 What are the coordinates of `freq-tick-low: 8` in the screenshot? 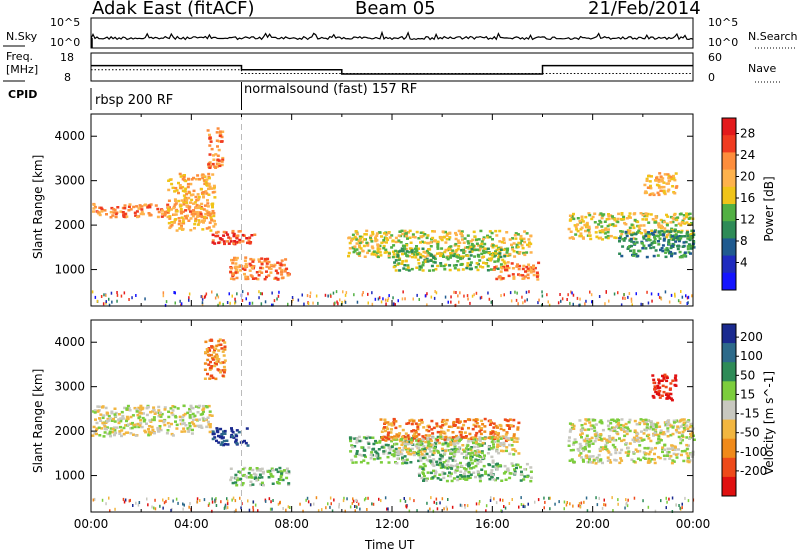 It's located at (67, 77).